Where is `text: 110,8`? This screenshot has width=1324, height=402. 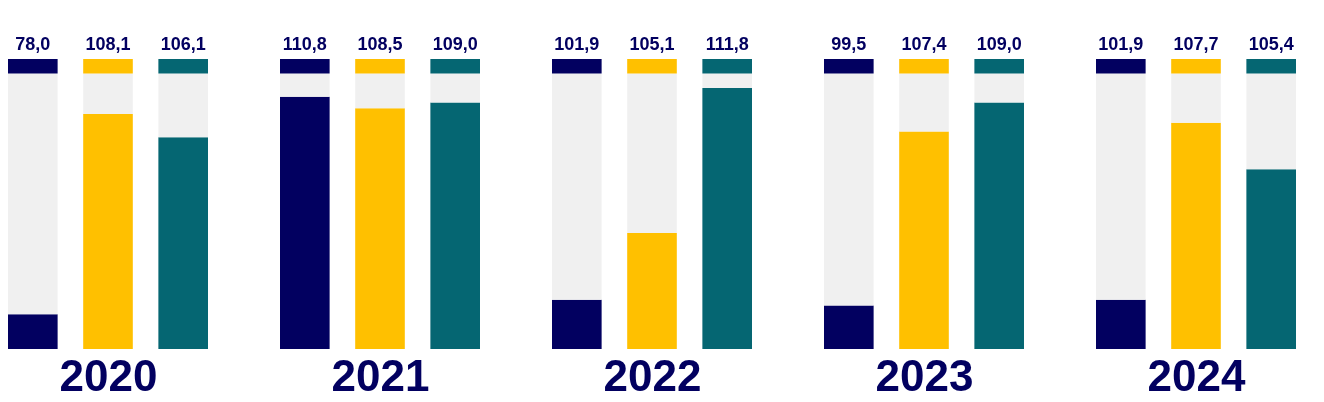 text: 110,8 is located at coordinates (304, 44).